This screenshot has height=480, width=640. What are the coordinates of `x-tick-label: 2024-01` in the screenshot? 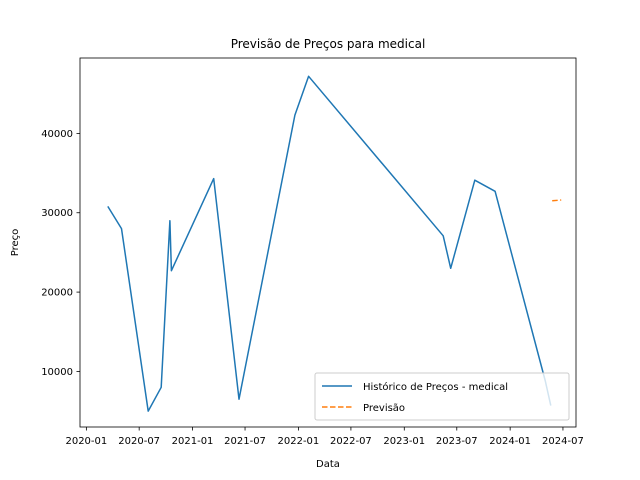 It's located at (510, 441).